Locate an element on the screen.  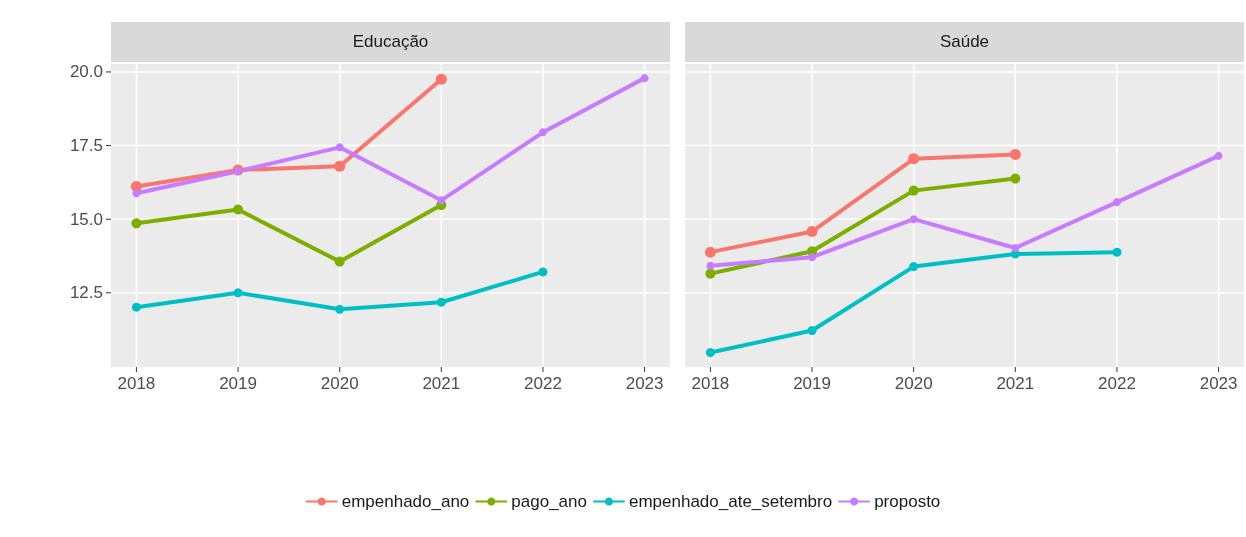
y-tick-label: 17.5 is located at coordinates (86, 146).